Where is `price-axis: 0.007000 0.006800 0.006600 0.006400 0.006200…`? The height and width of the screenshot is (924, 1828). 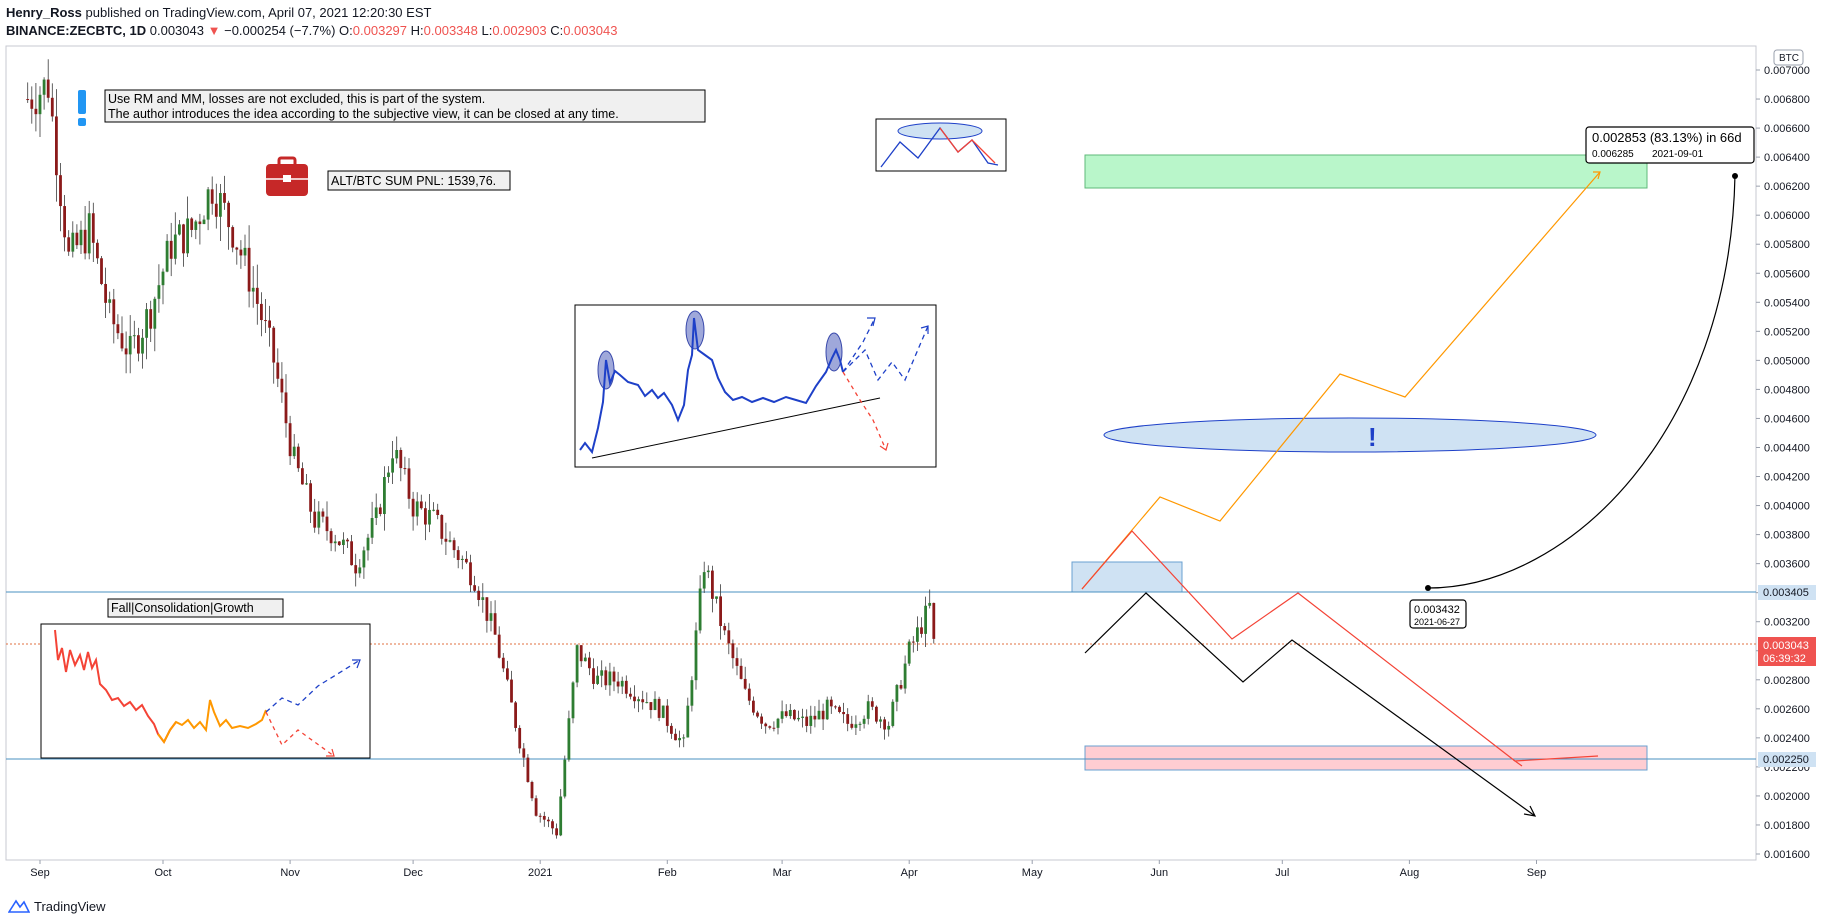 price-axis: 0.007000 0.006800 0.006600 0.006400 0.006200… is located at coordinates (1783, 463).